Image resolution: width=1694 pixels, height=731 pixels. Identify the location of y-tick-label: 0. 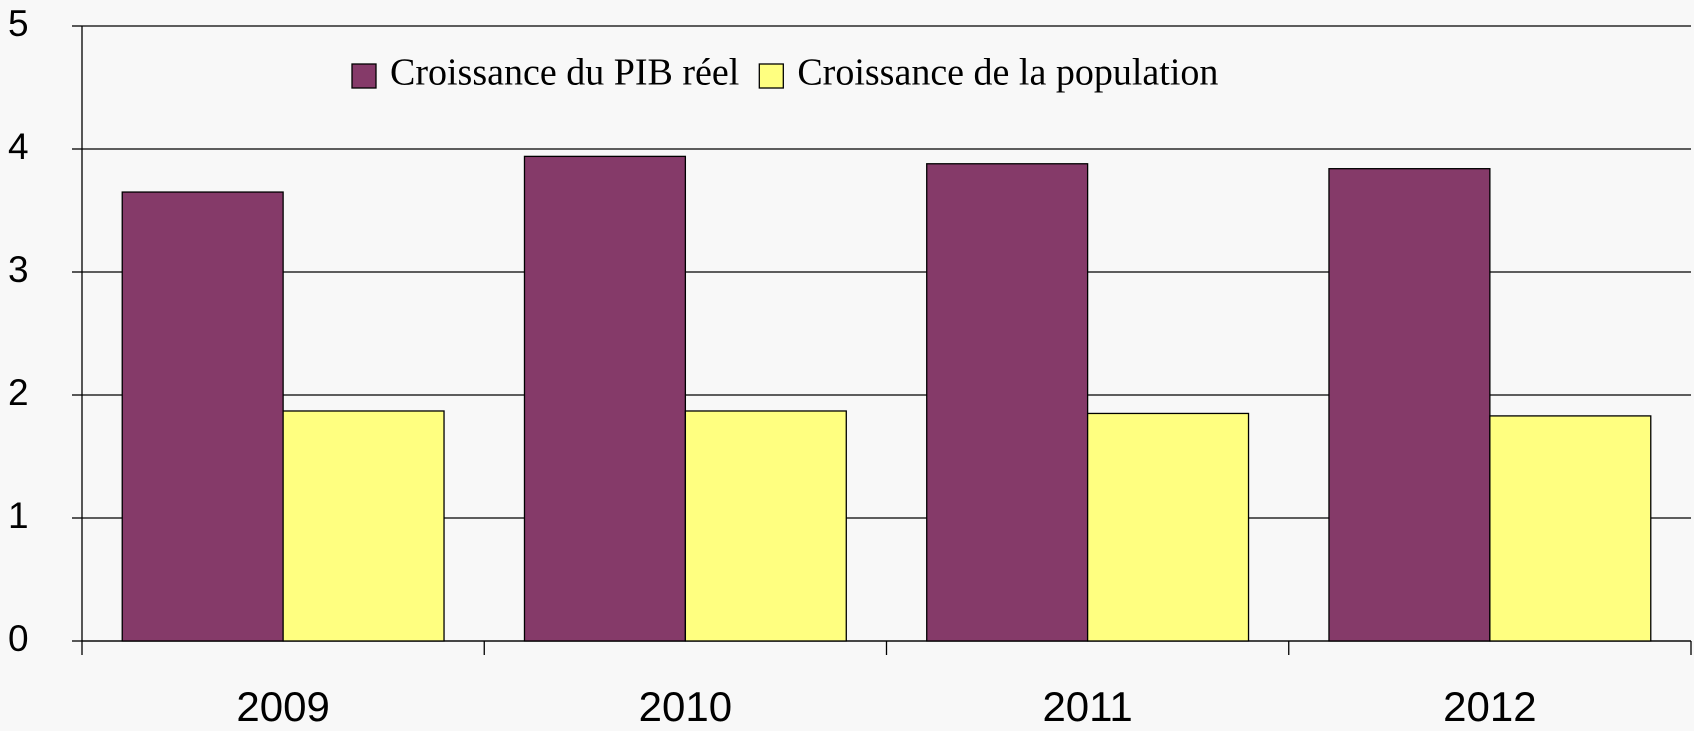
(18, 638).